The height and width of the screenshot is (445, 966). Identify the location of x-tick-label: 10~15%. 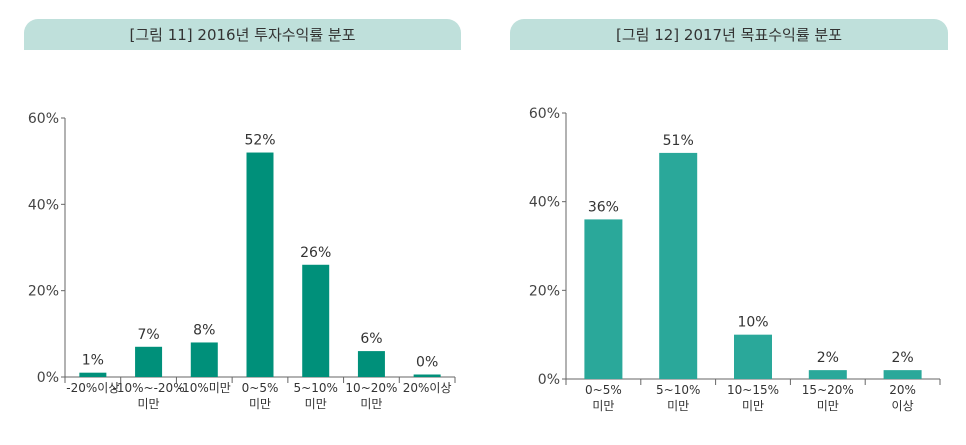
(753, 390).